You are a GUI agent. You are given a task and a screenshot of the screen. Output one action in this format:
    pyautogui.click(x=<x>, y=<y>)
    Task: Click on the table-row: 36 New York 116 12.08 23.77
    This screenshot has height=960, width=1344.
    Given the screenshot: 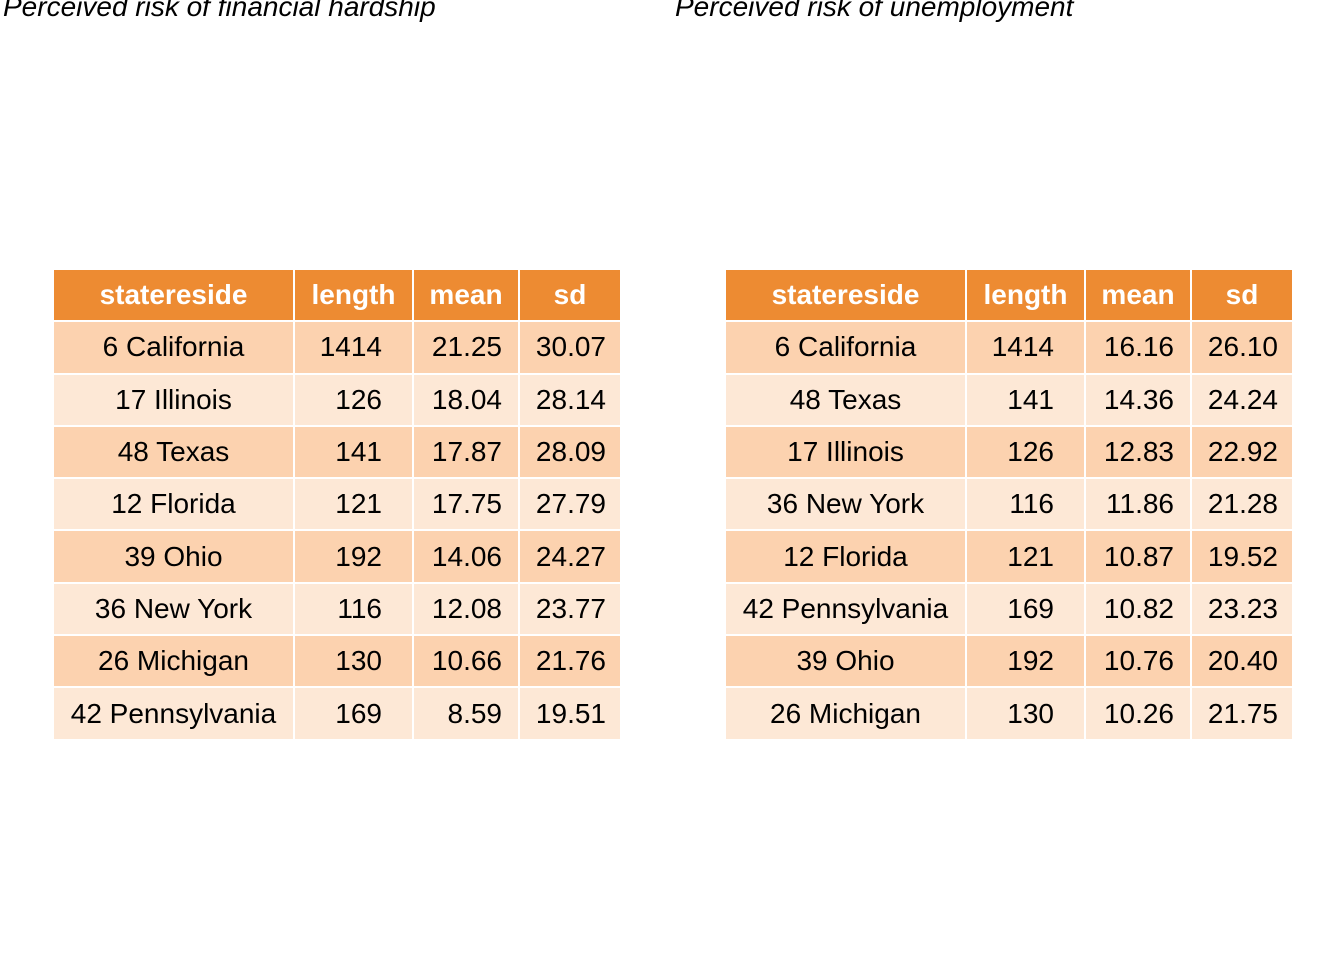 What is the action you would take?
    pyautogui.click(x=337, y=609)
    